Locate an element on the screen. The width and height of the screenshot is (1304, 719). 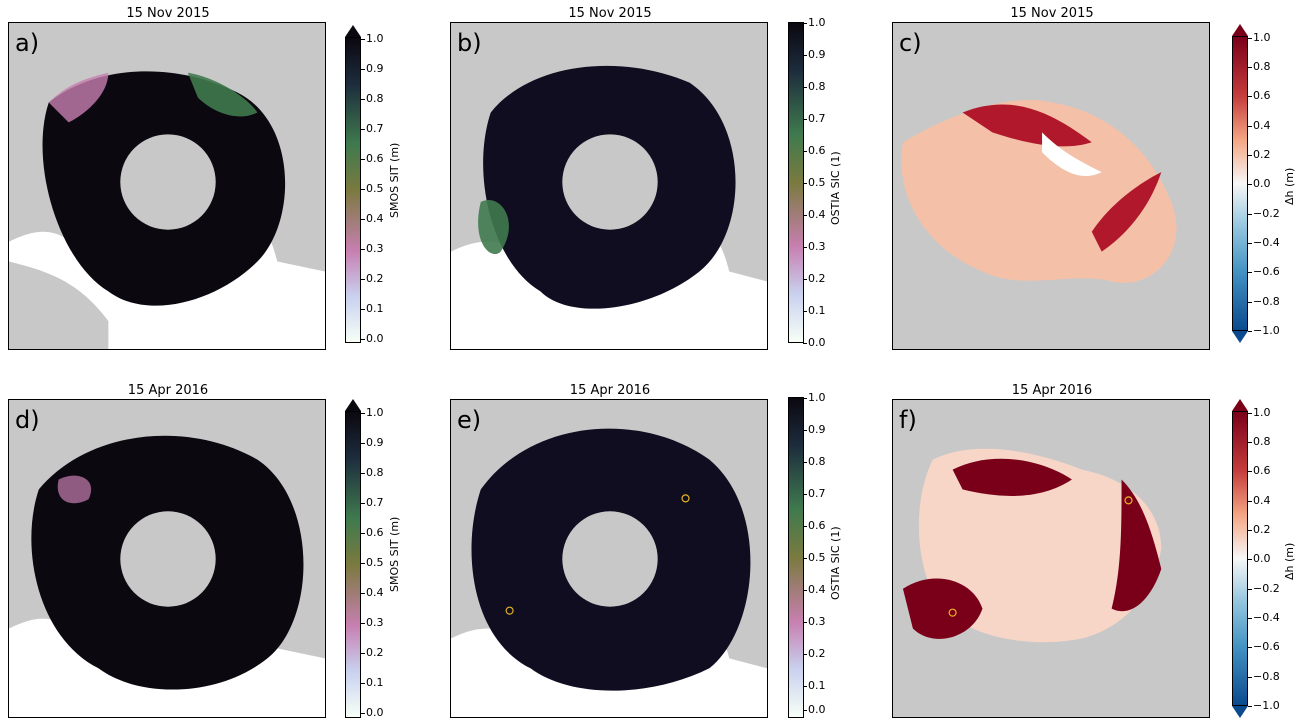
panel-c-map: c) is located at coordinates (1051, 186).